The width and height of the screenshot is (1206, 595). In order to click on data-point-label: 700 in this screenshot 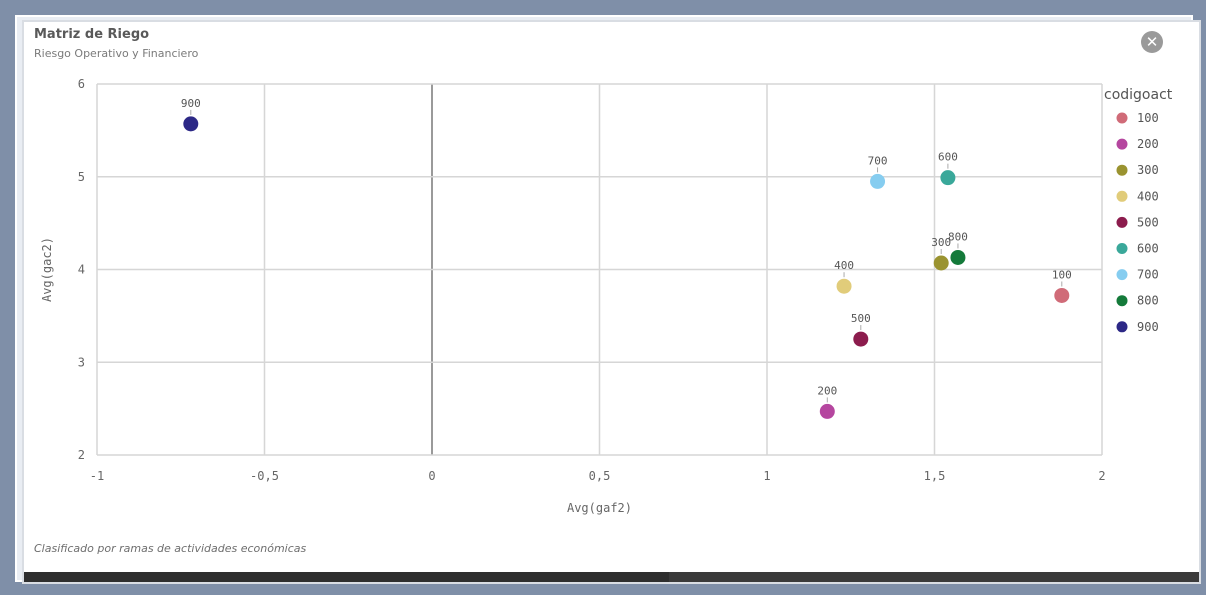, I will do `click(878, 160)`.